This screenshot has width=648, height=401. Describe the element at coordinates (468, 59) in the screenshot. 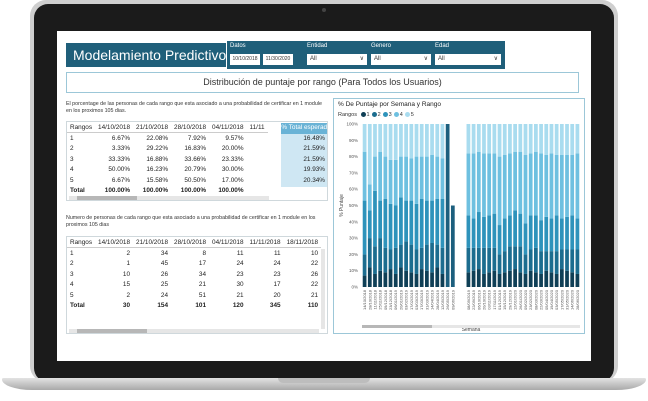

I see `edad-dropdown: All ∨` at that location.